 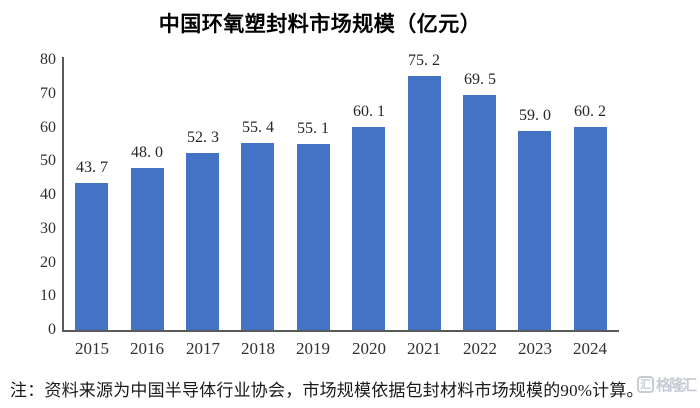 I want to click on source-note: 注：资料来源为中国半导体行业协会，市场规模依据包封材料市场规模的90%计算。, so click(x=327, y=390).